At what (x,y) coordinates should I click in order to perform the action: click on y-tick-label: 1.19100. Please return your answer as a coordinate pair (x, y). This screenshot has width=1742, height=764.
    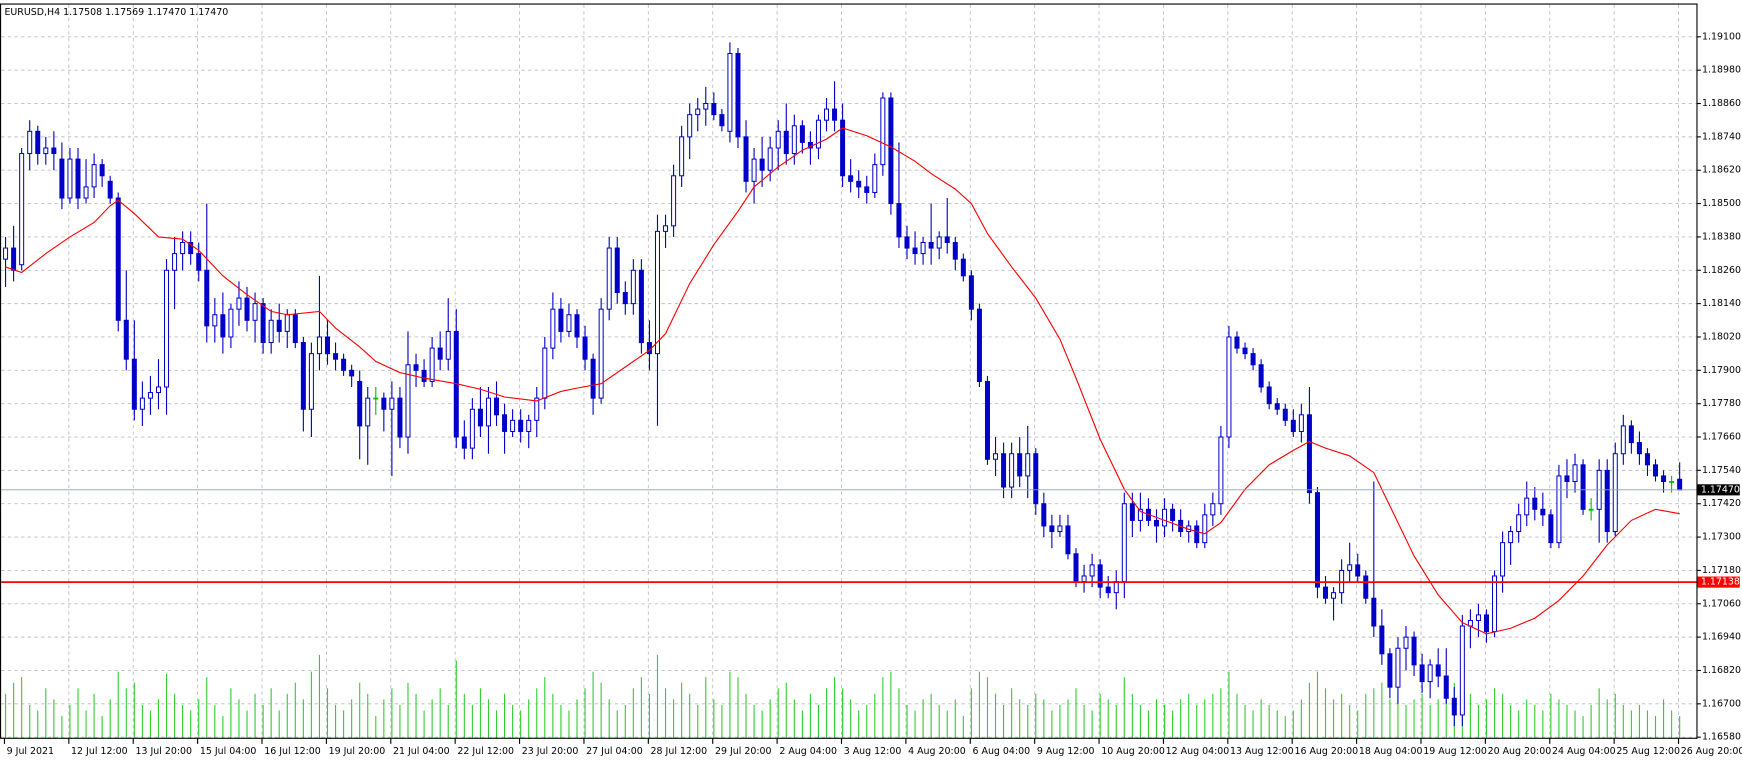
    Looking at the image, I should click on (1721, 36).